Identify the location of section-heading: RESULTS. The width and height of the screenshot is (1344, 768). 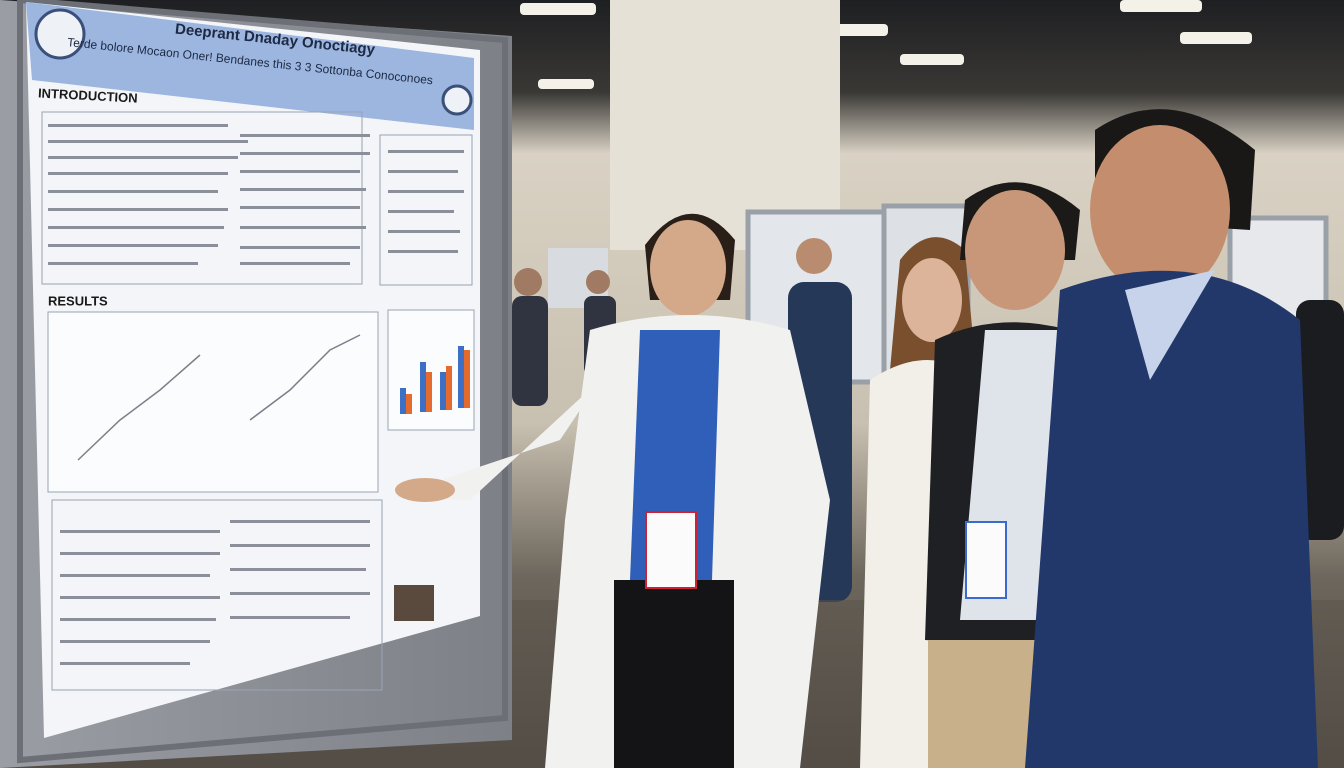
(78, 300).